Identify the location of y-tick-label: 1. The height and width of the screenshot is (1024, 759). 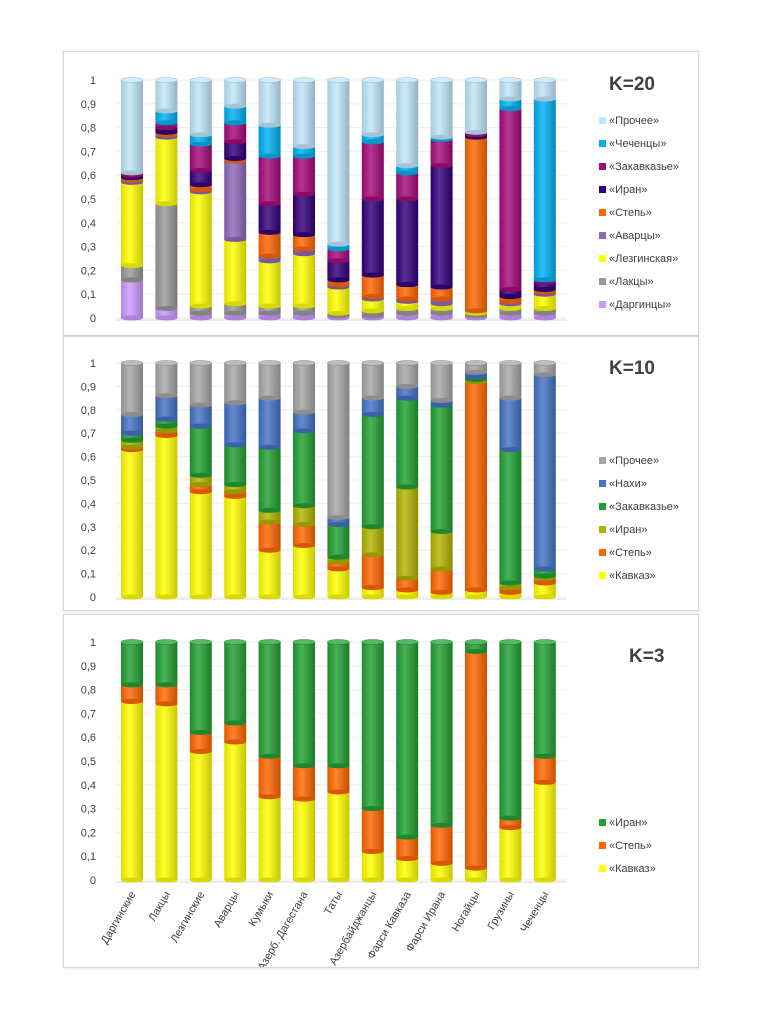
(93, 81).